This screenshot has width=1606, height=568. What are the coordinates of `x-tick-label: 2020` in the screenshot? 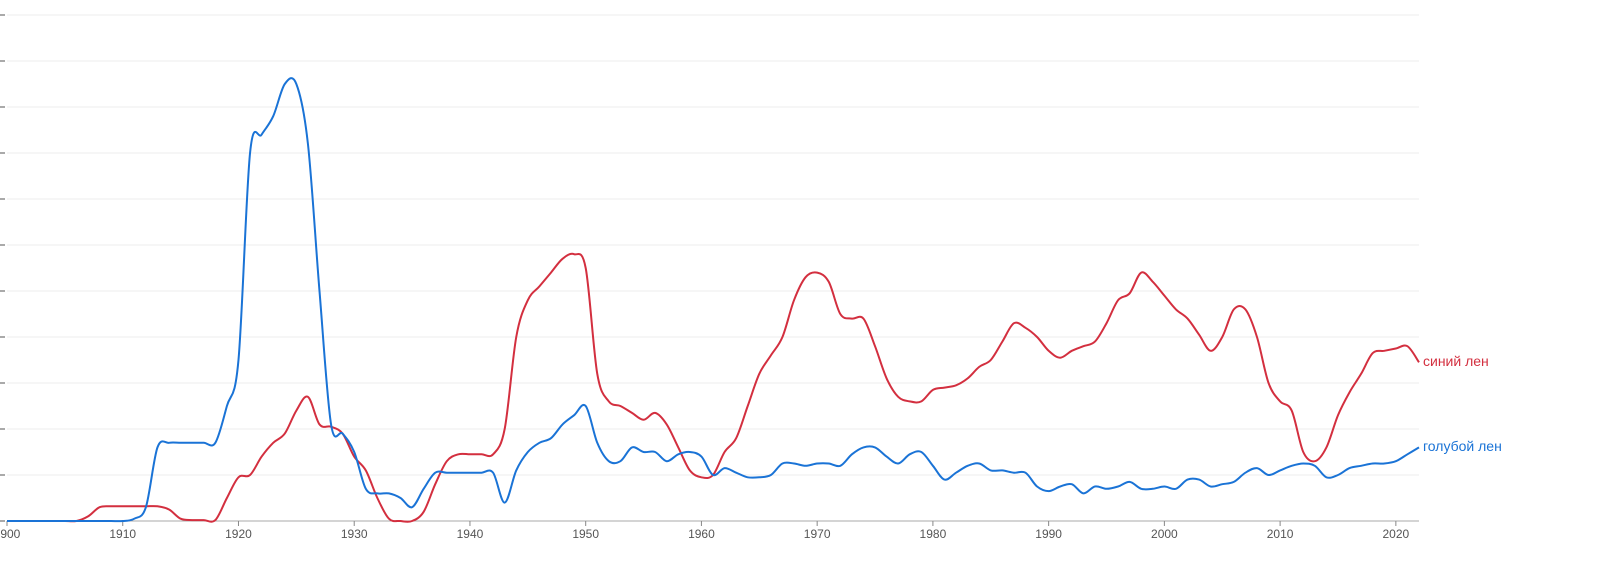 It's located at (1396, 534).